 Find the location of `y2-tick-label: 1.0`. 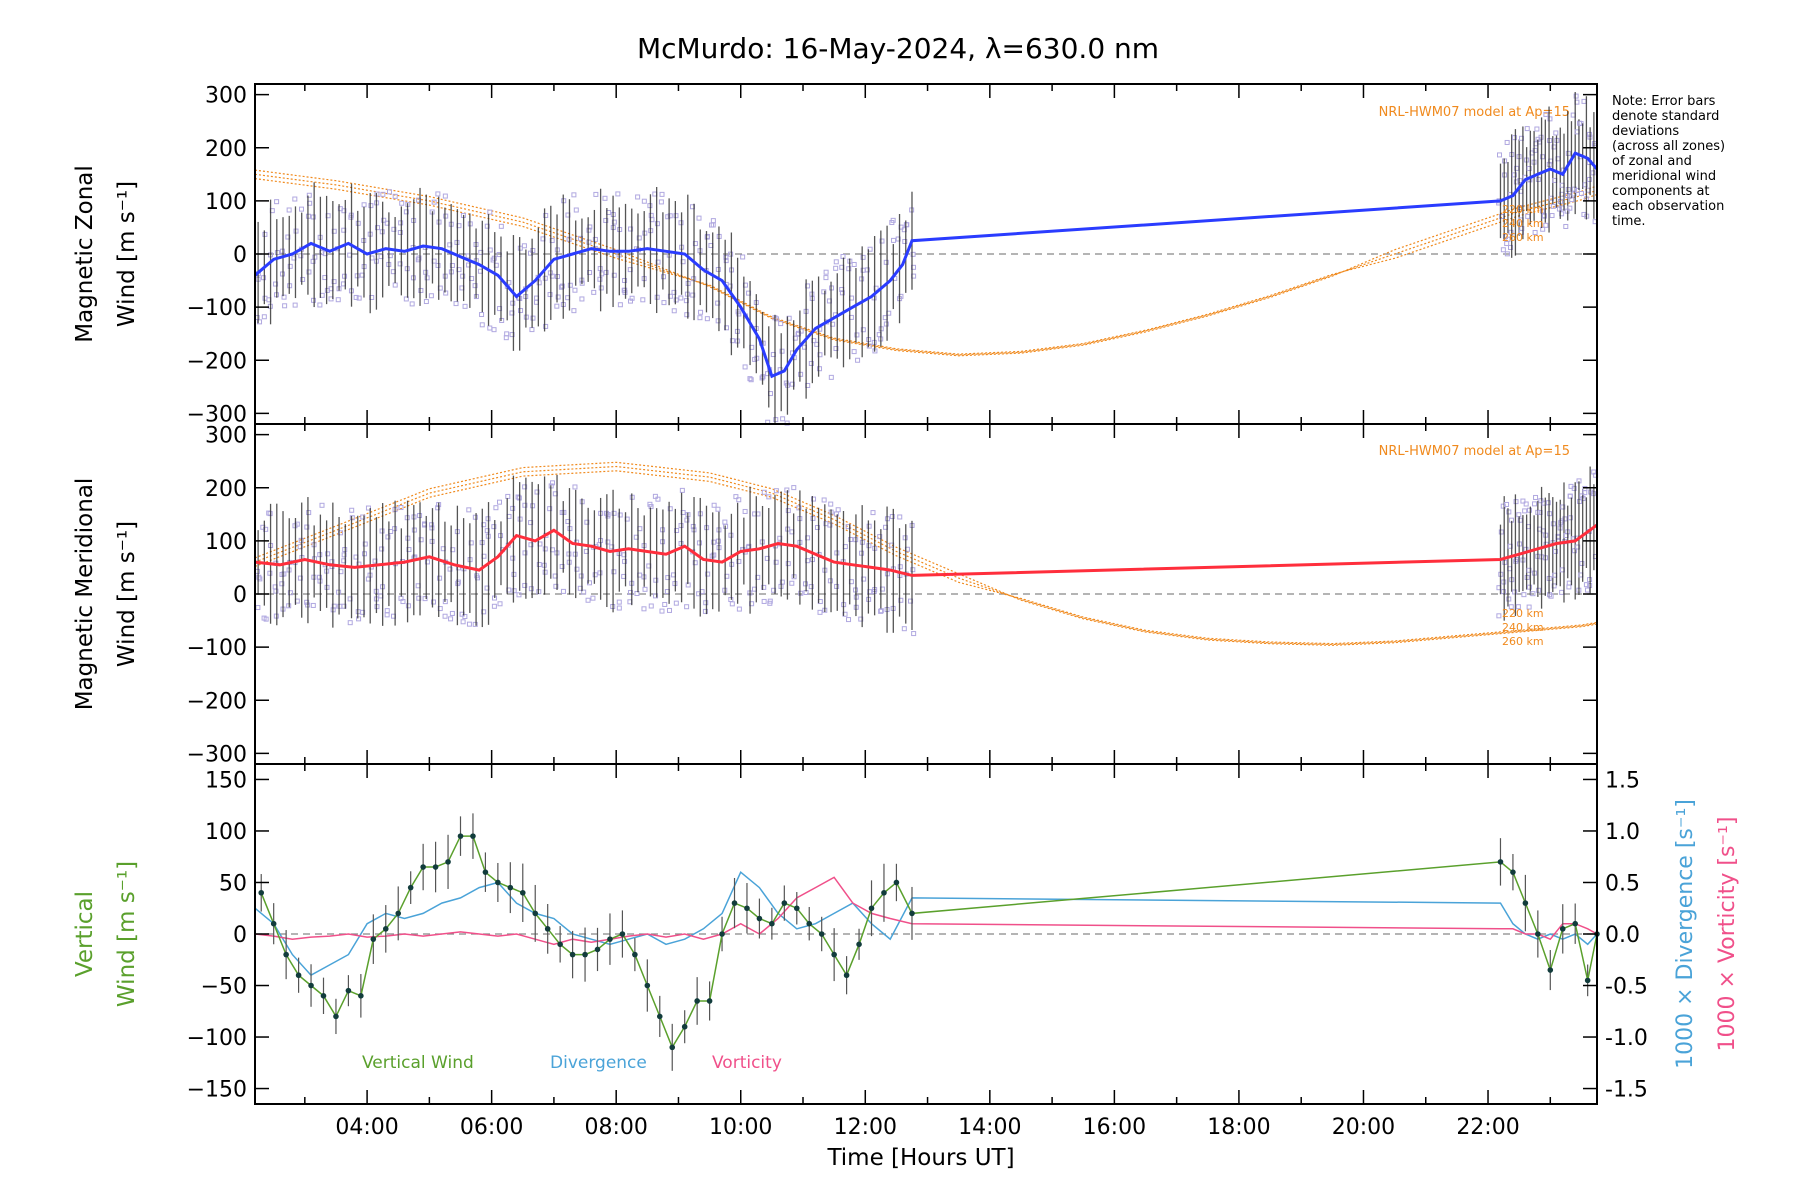

y2-tick-label: 1.0 is located at coordinates (1622, 832).